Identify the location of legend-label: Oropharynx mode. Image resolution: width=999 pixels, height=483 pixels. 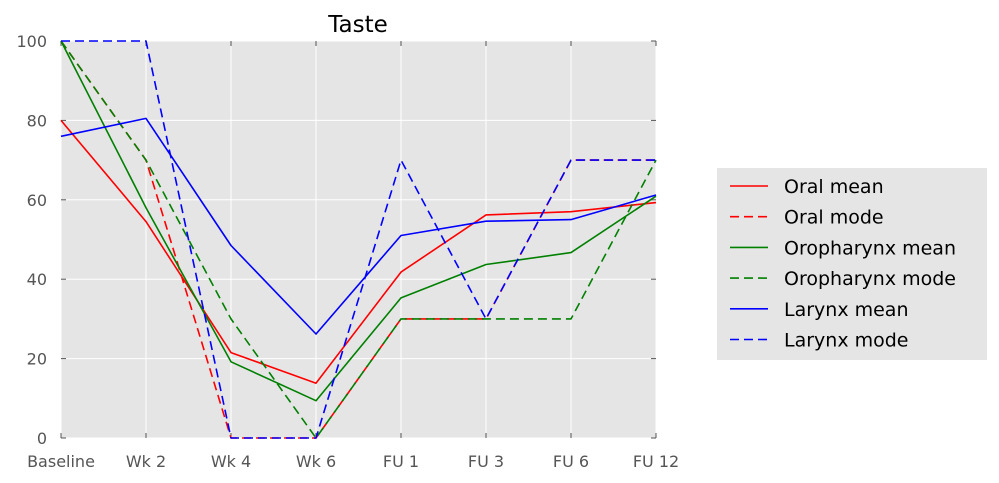
(870, 279).